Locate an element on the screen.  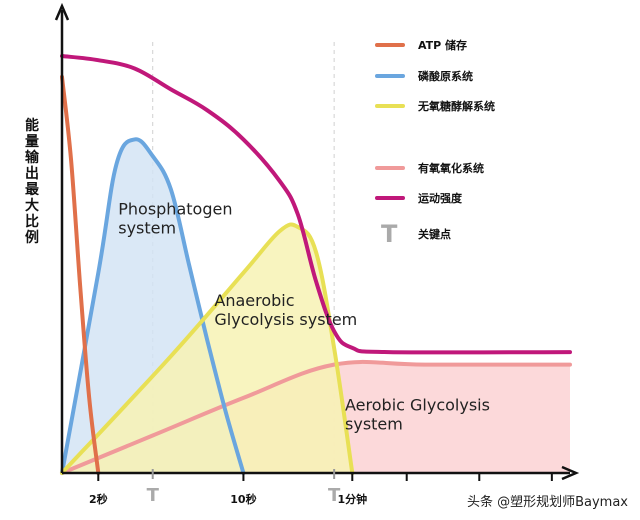
legend-label-2: 无氧糖酵解系统 is located at coordinates (456, 106).